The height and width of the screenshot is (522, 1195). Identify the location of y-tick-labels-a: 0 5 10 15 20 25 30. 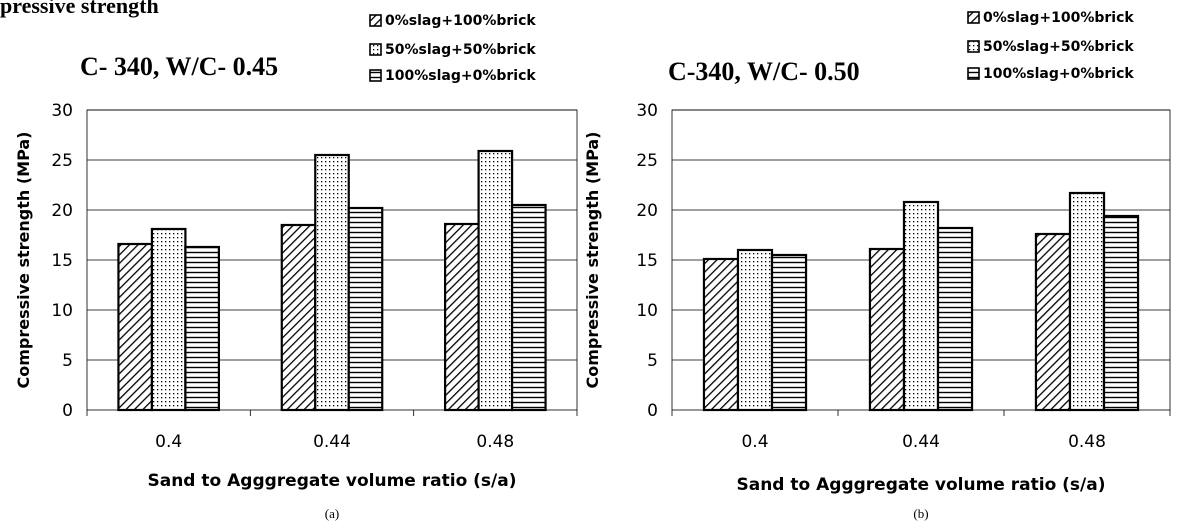
(62, 261).